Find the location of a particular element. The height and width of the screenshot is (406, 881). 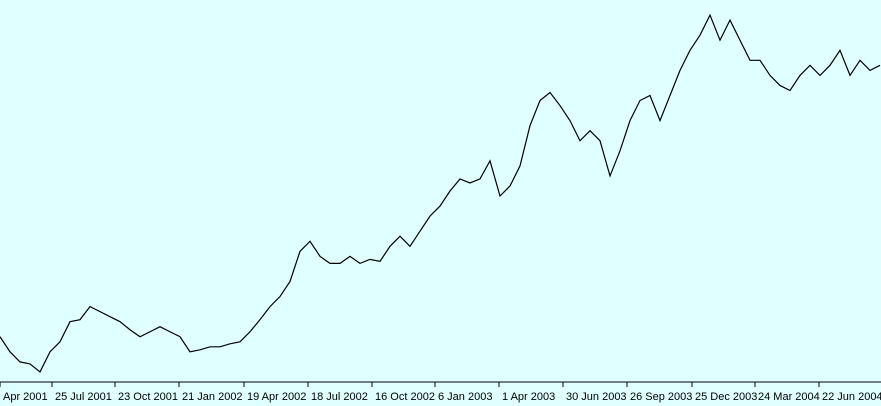

x-tick-label: 25 Jul 2001 is located at coordinates (83, 397).